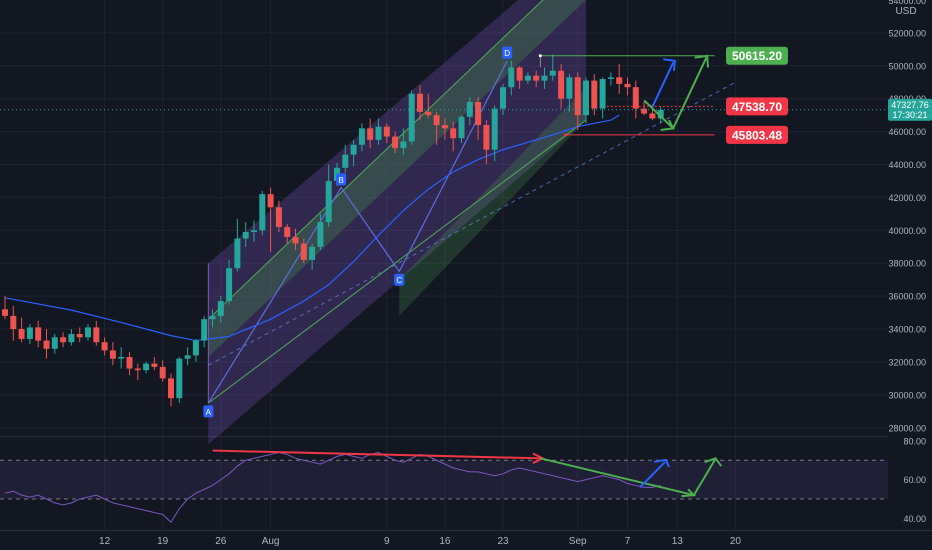 This screenshot has width=932, height=550. I want to click on rsi-red-trend, so click(376, 454).